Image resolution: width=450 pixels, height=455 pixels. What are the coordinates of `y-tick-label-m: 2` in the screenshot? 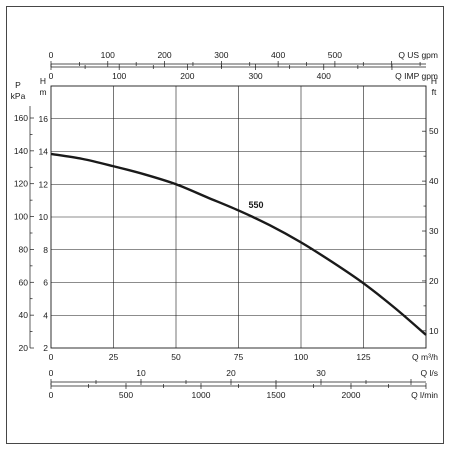 It's located at (45, 348).